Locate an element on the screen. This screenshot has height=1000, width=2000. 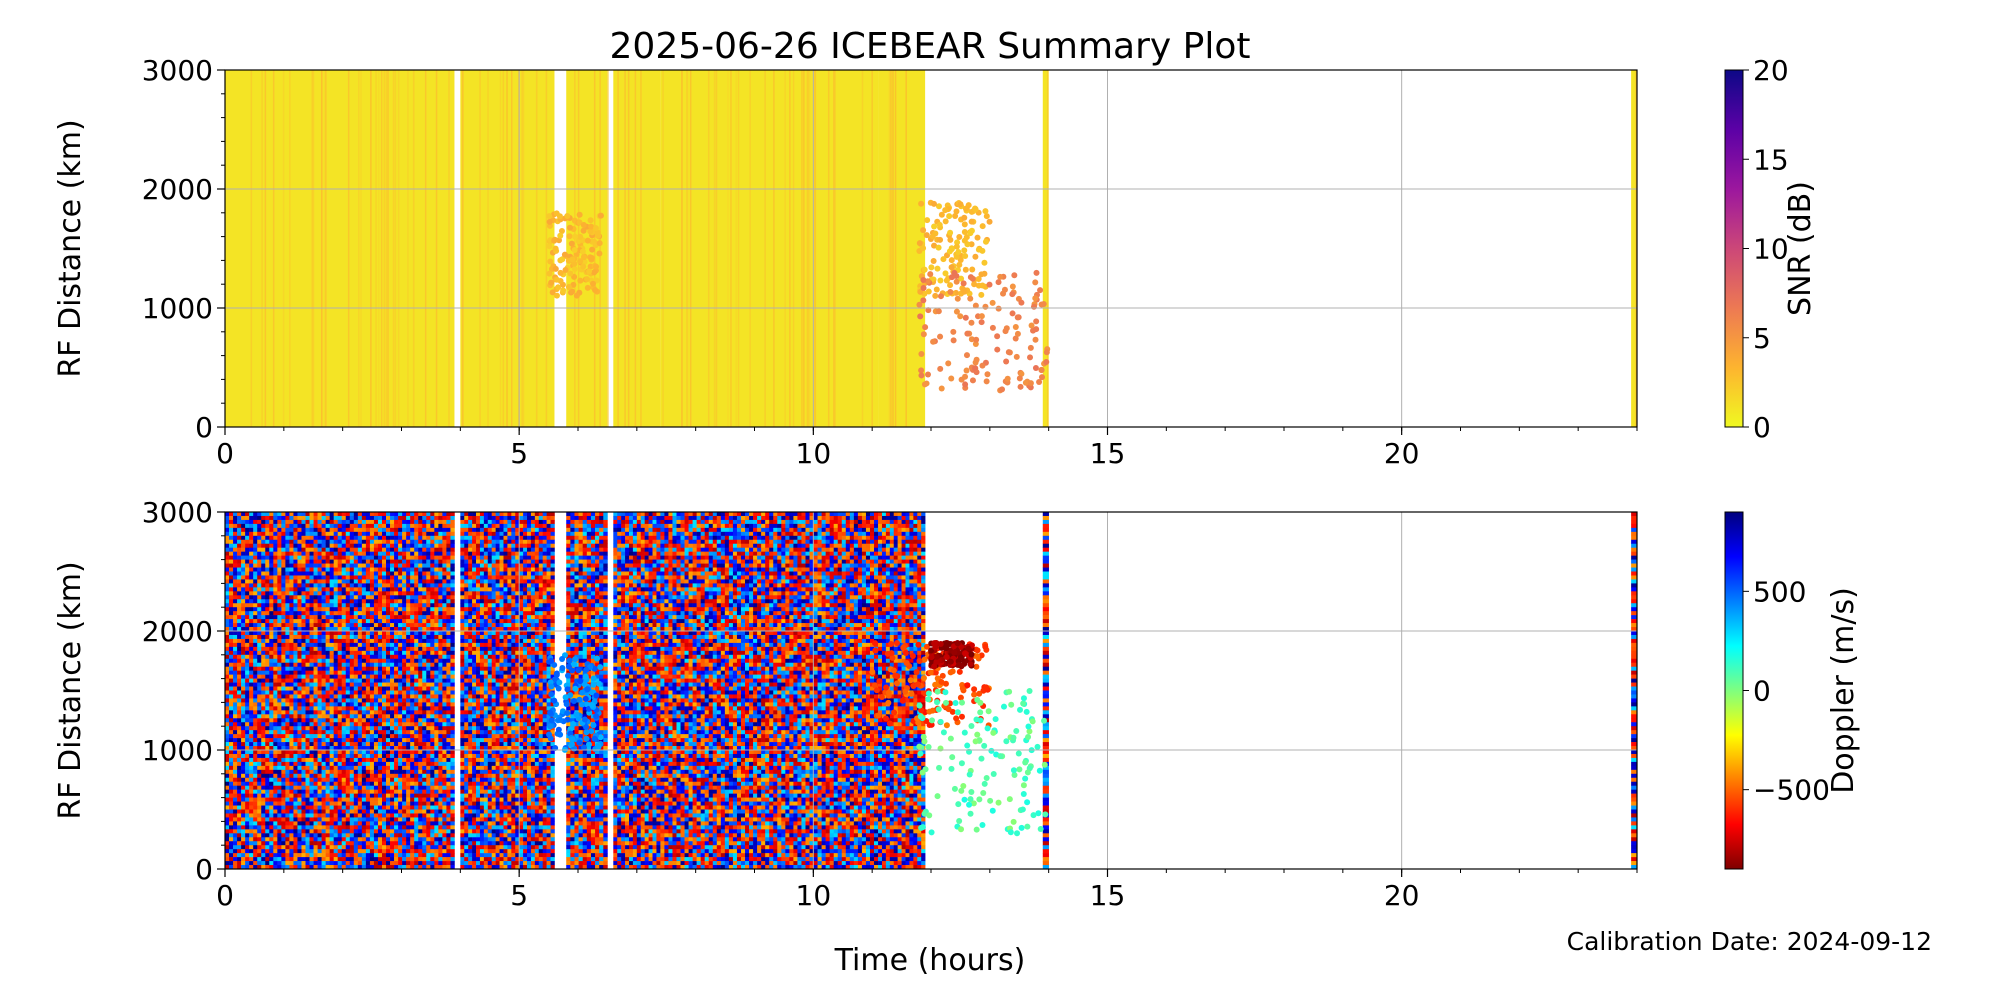
snr-data-stripe is located at coordinates (892, 248).